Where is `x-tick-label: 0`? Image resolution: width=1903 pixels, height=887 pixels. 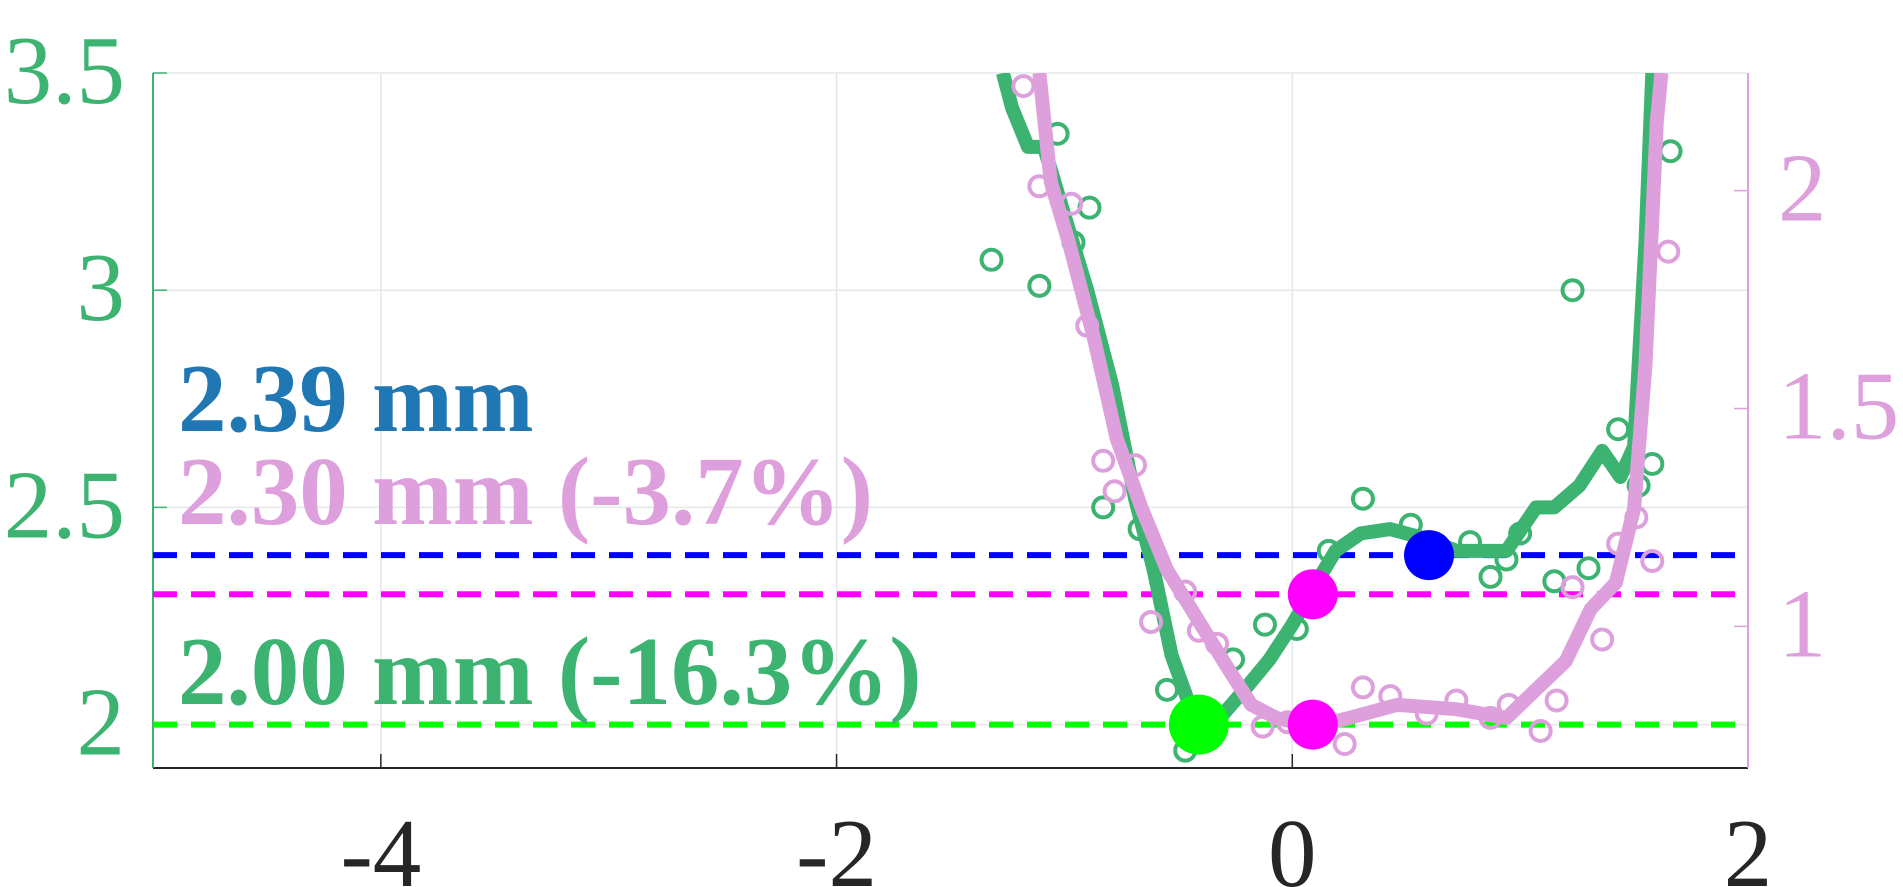
x-tick-label: 0 is located at coordinates (1292, 843).